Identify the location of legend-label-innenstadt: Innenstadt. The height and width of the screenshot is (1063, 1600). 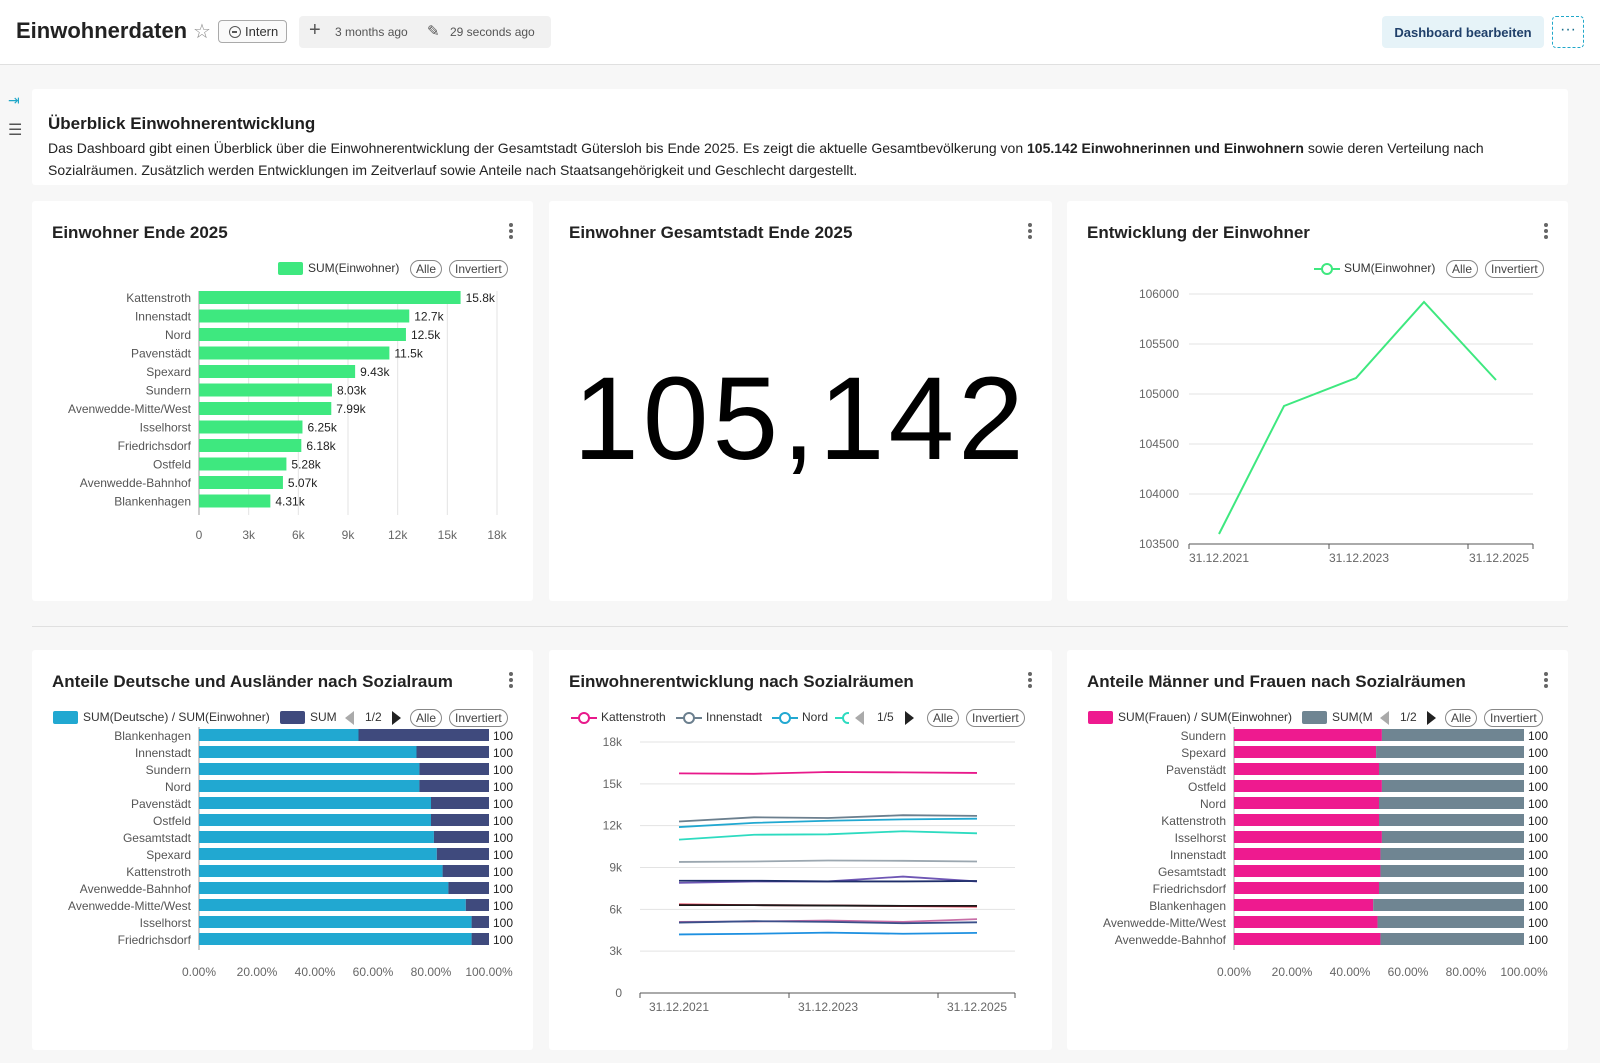
(734, 717).